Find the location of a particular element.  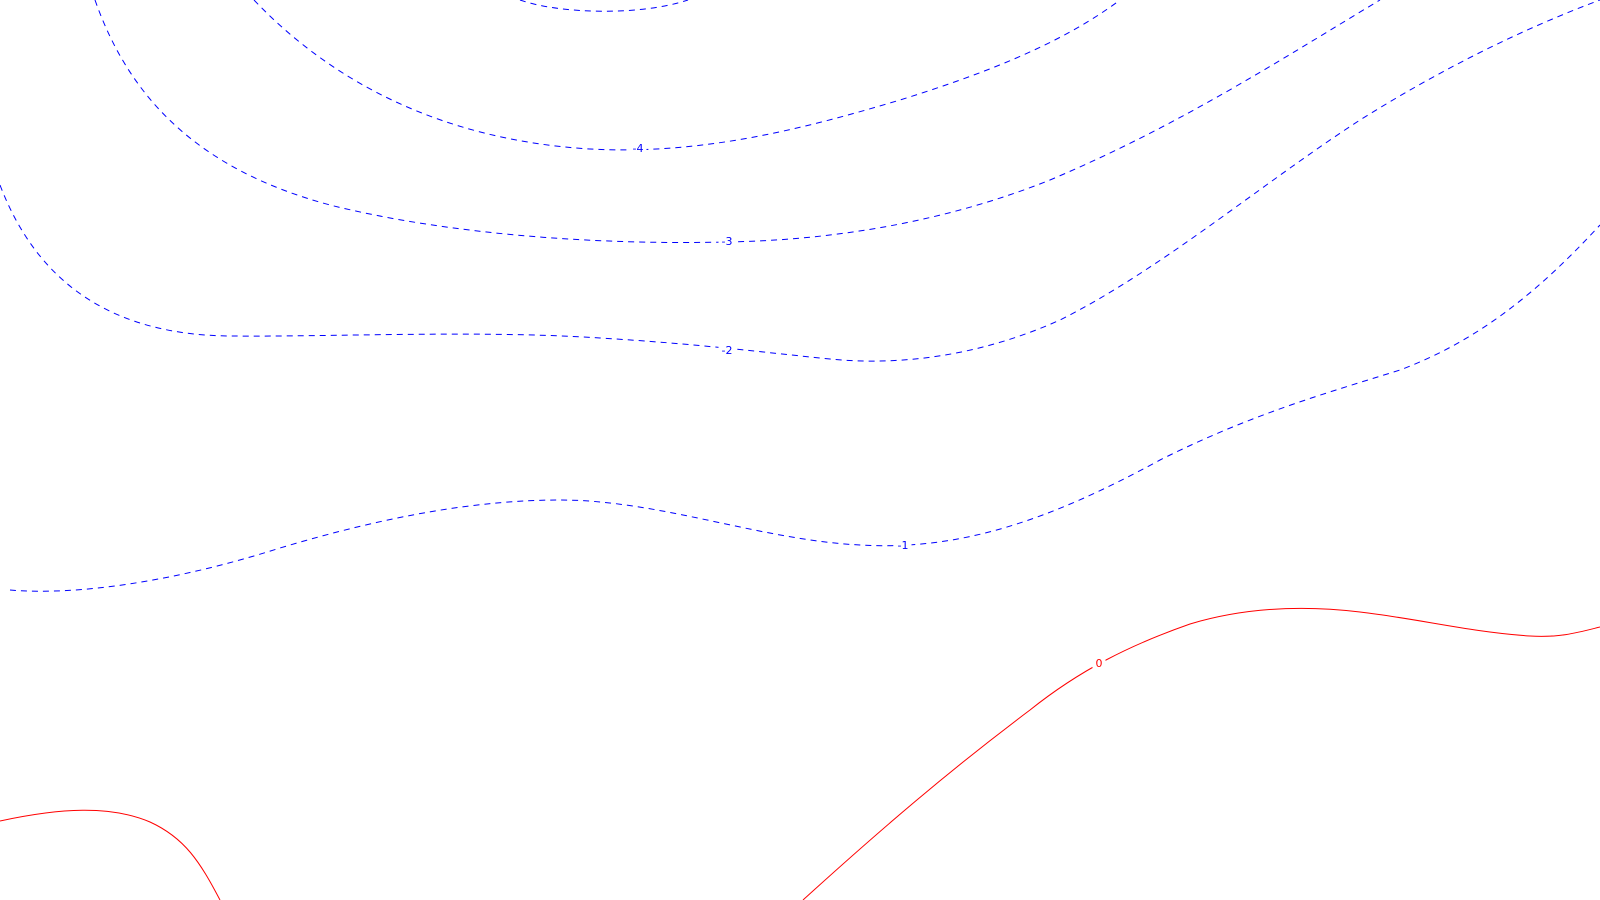

contour-label-minus-2: -2 is located at coordinates (727, 350).